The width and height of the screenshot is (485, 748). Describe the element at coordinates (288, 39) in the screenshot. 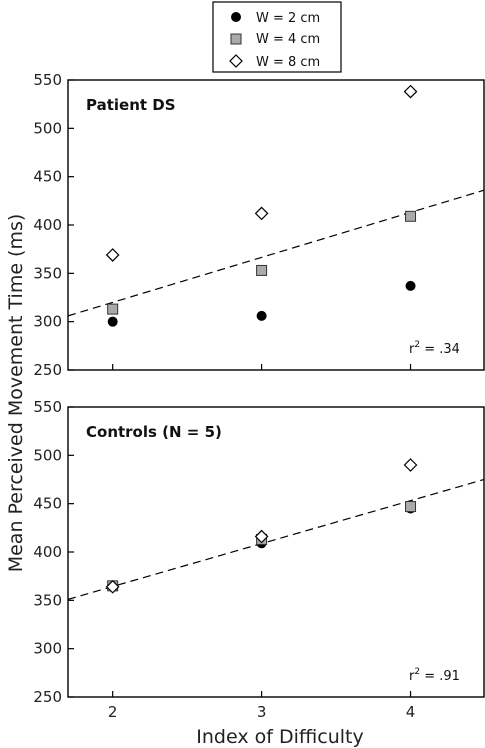

I see `legend-label-w4: W = 4 cm` at that location.